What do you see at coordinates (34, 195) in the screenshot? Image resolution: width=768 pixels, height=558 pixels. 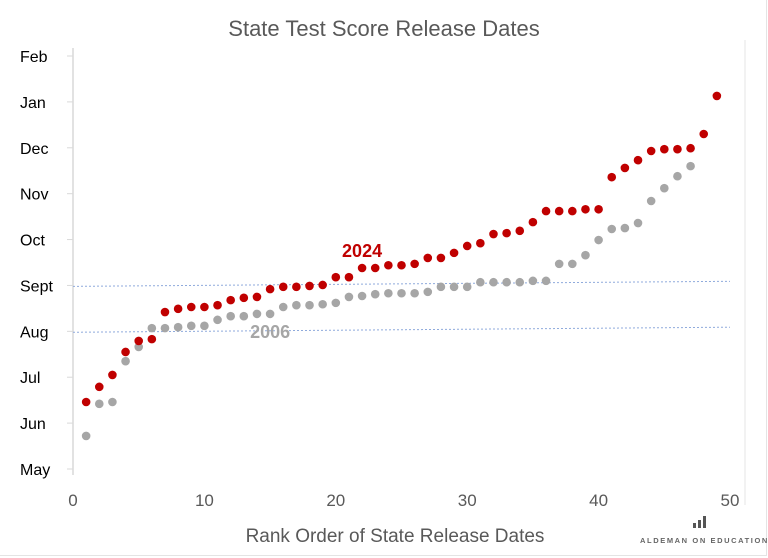 I see `y-tick-label: Nov` at bounding box center [34, 195].